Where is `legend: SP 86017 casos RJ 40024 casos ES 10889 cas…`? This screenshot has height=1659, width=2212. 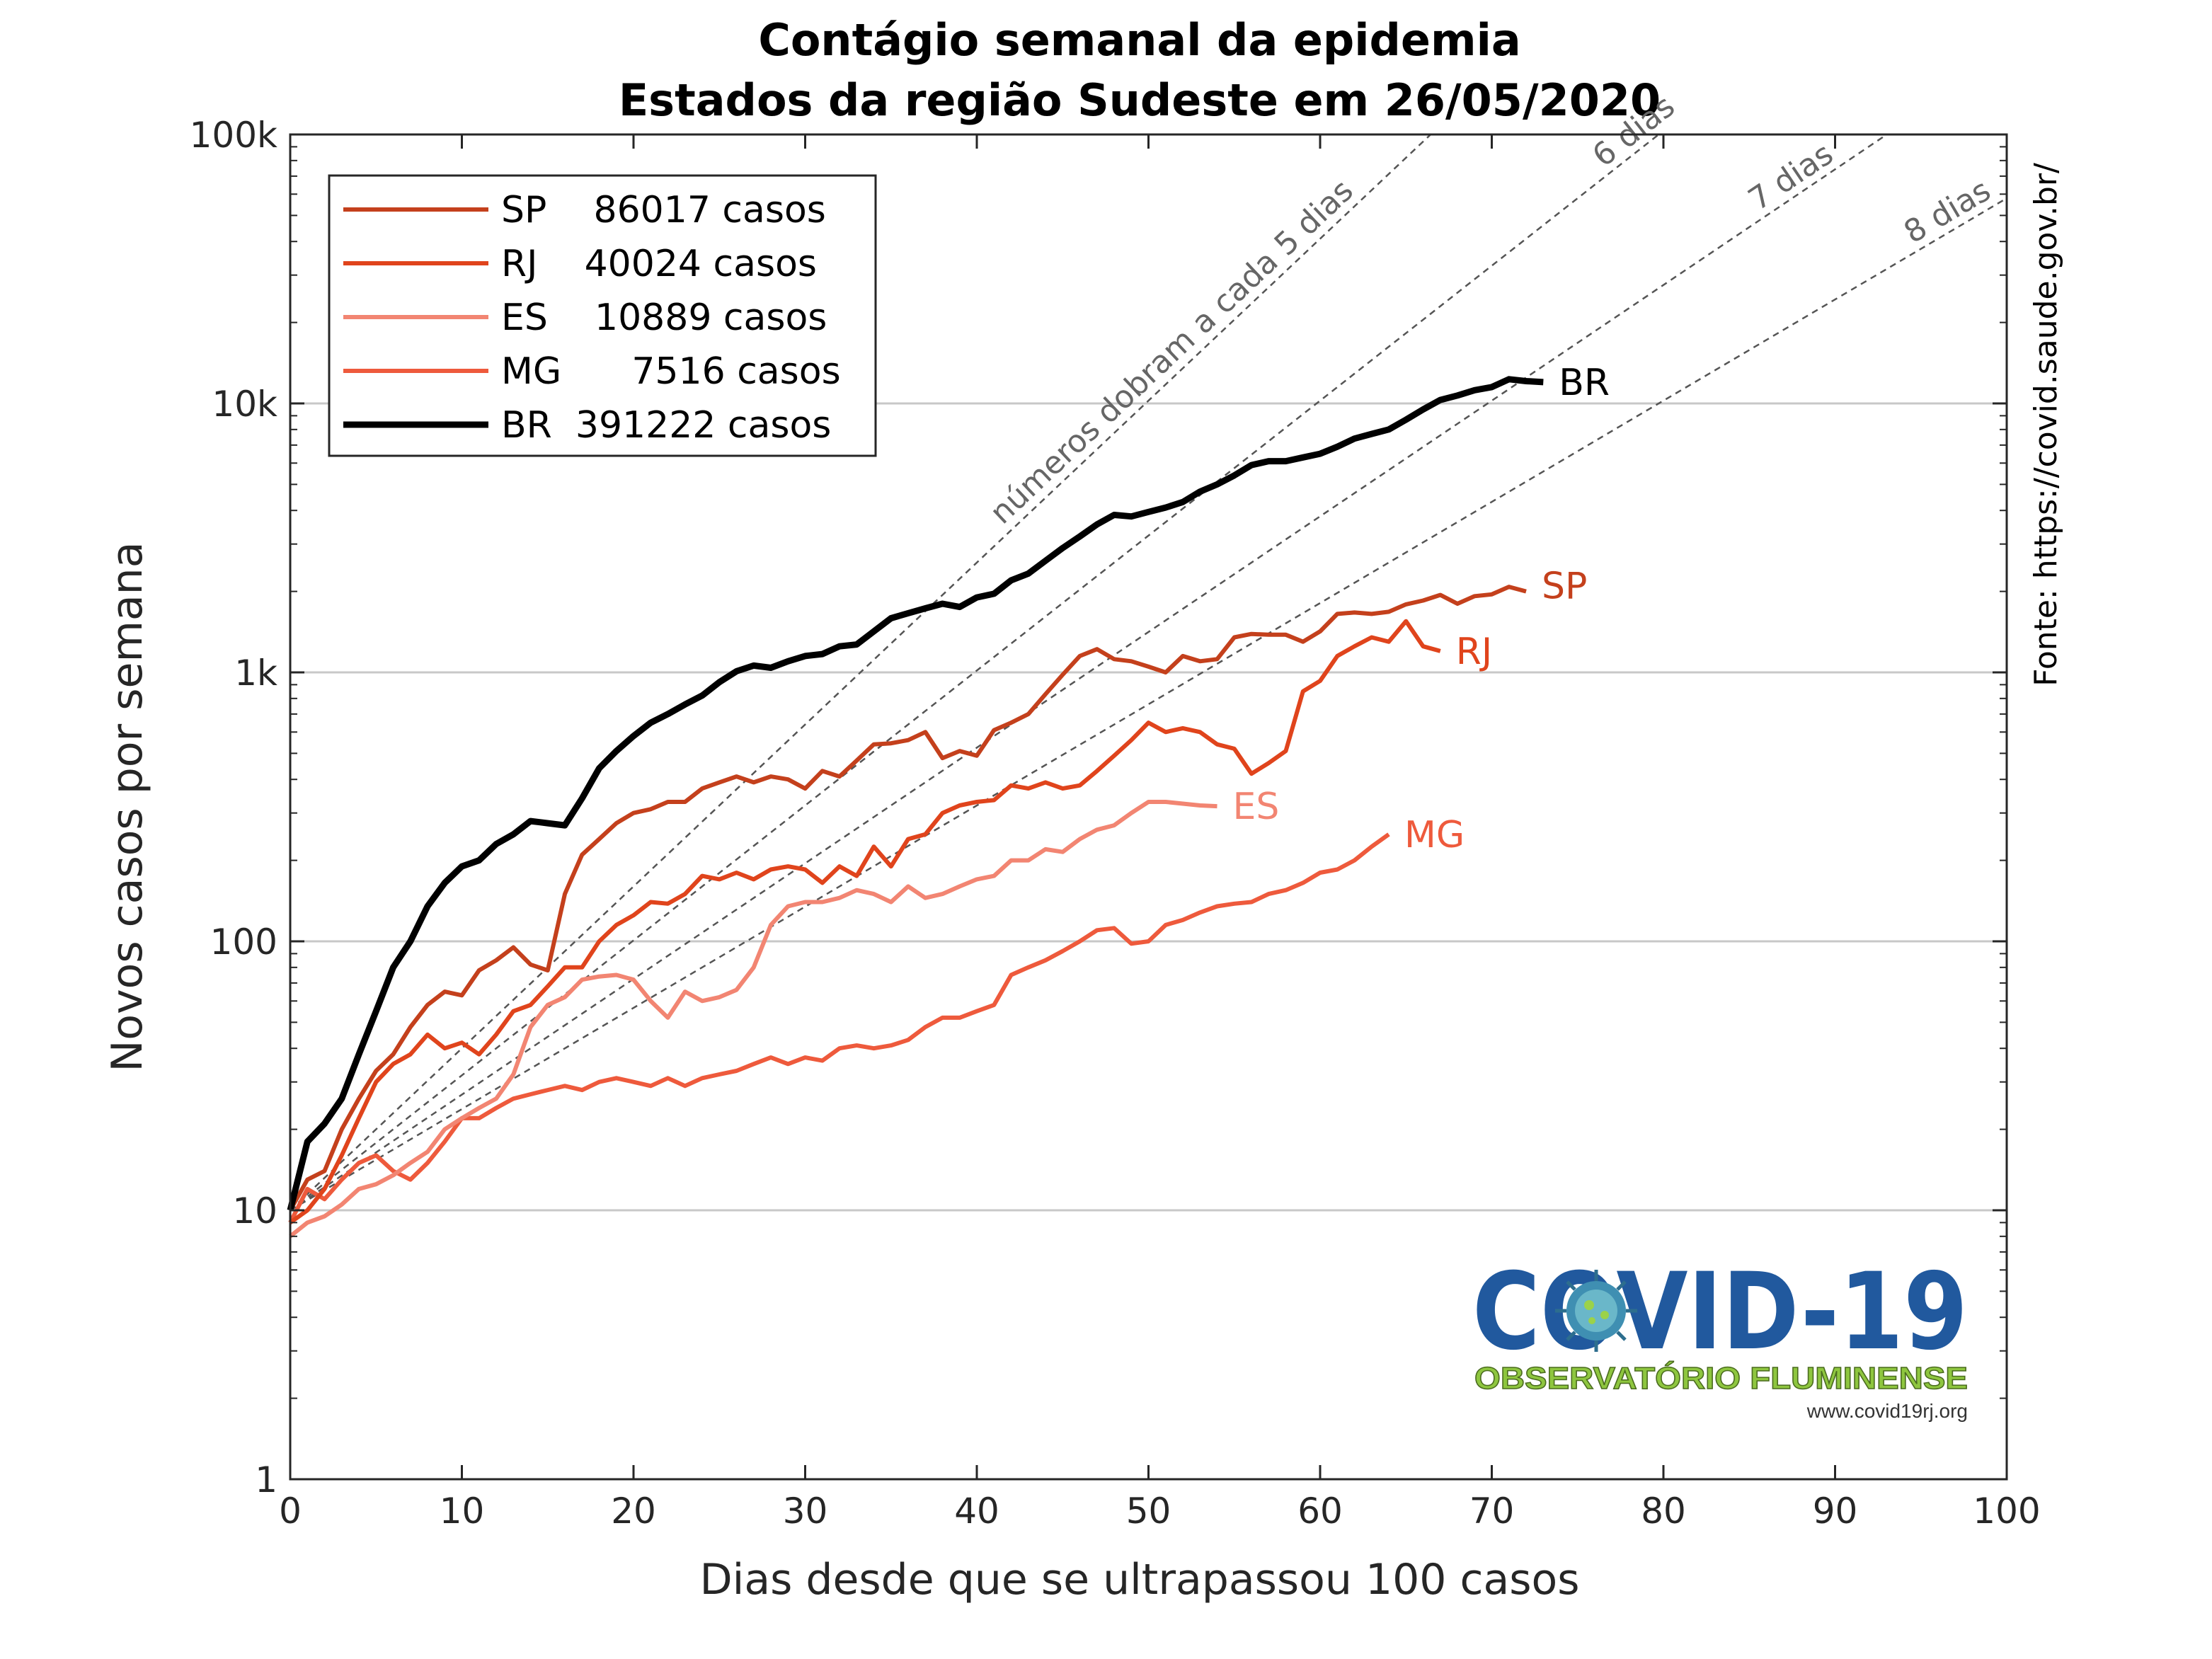 legend: SP 86017 casos RJ 40024 casos ES 10889 cas… is located at coordinates (602, 315).